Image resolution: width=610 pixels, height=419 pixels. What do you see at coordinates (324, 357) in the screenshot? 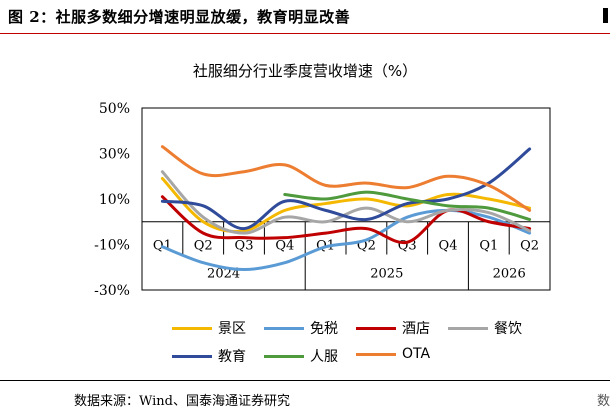
I see `legend-label: 人服` at bounding box center [324, 357].